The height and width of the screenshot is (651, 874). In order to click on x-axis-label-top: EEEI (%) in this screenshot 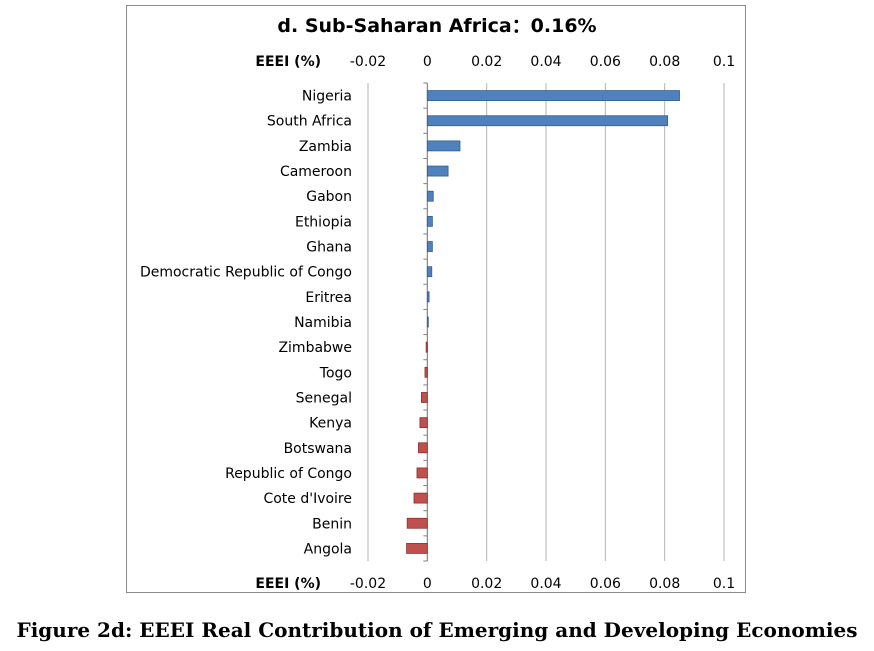, I will do `click(288, 62)`.